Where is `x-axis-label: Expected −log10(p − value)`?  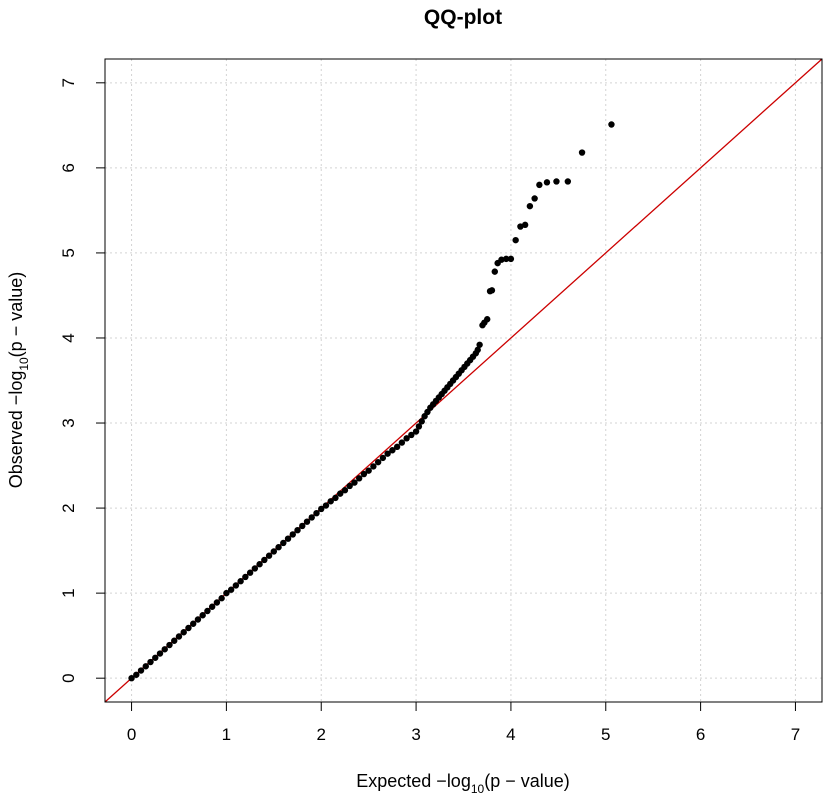
x-axis-label: Expected −log10(p − value) is located at coordinates (463, 783).